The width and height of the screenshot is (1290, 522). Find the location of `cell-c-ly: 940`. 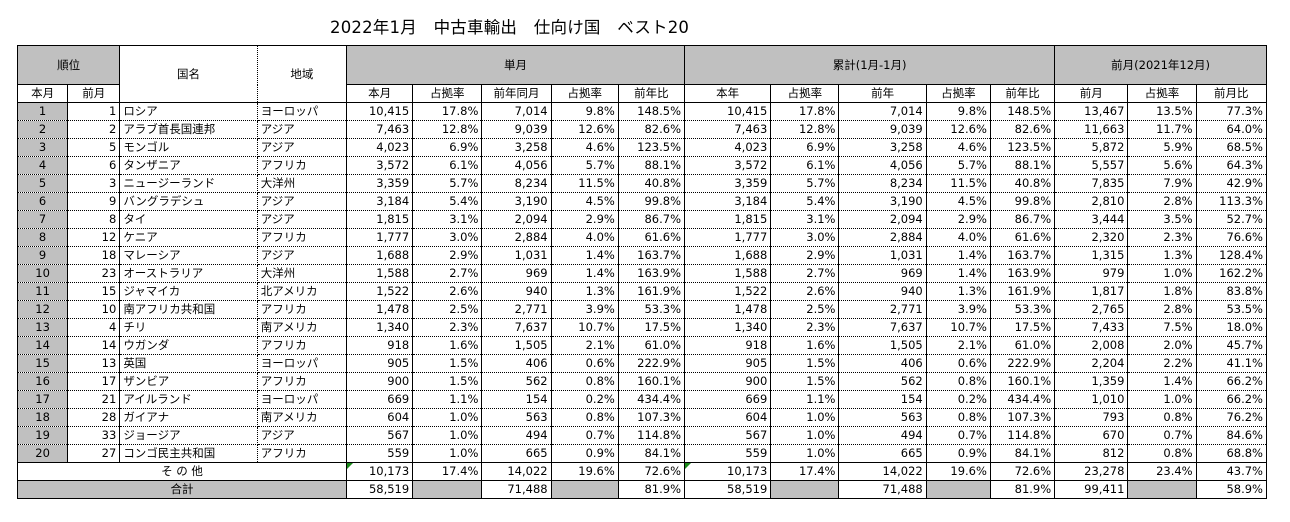

cell-c-ly: 940 is located at coordinates (882, 291).